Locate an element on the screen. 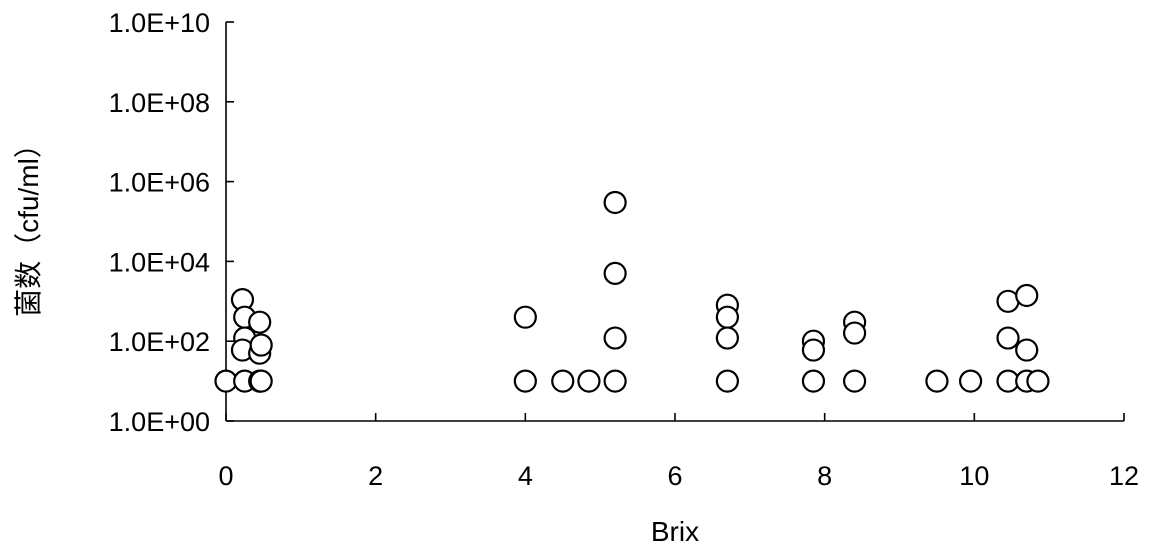 Image resolution: width=1153 pixels, height=549 pixels. y-tick-label: 1.0E+08 is located at coordinates (159, 103).